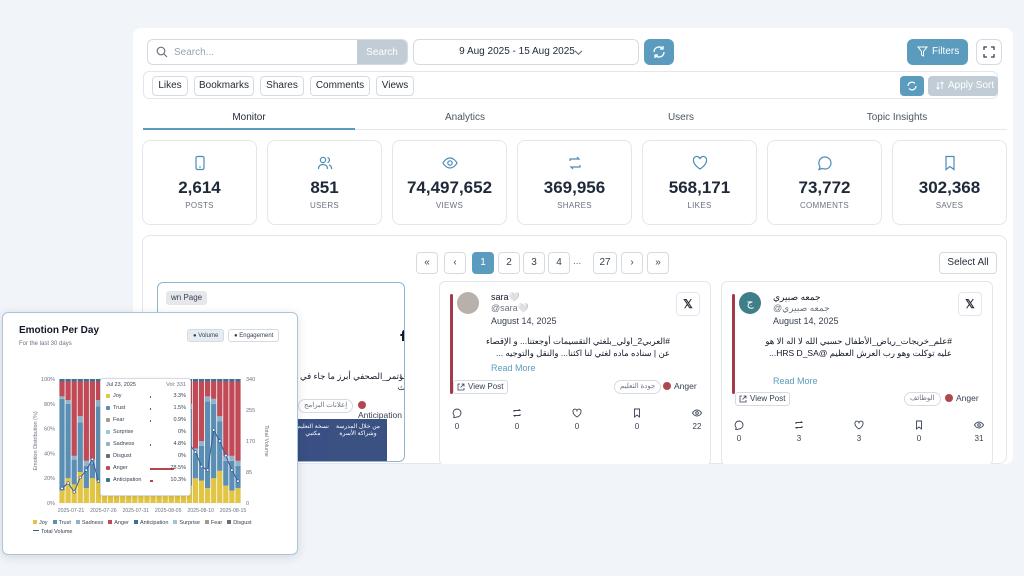  Describe the element at coordinates (182, 456) in the screenshot. I see `series-pct: 0%` at that location.